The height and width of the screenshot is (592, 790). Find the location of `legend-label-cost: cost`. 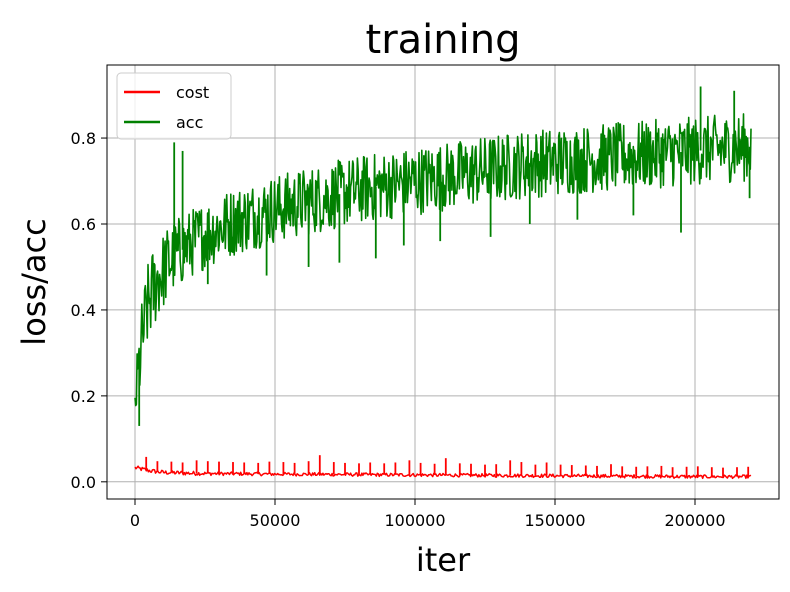

legend-label-cost: cost is located at coordinates (192, 92).